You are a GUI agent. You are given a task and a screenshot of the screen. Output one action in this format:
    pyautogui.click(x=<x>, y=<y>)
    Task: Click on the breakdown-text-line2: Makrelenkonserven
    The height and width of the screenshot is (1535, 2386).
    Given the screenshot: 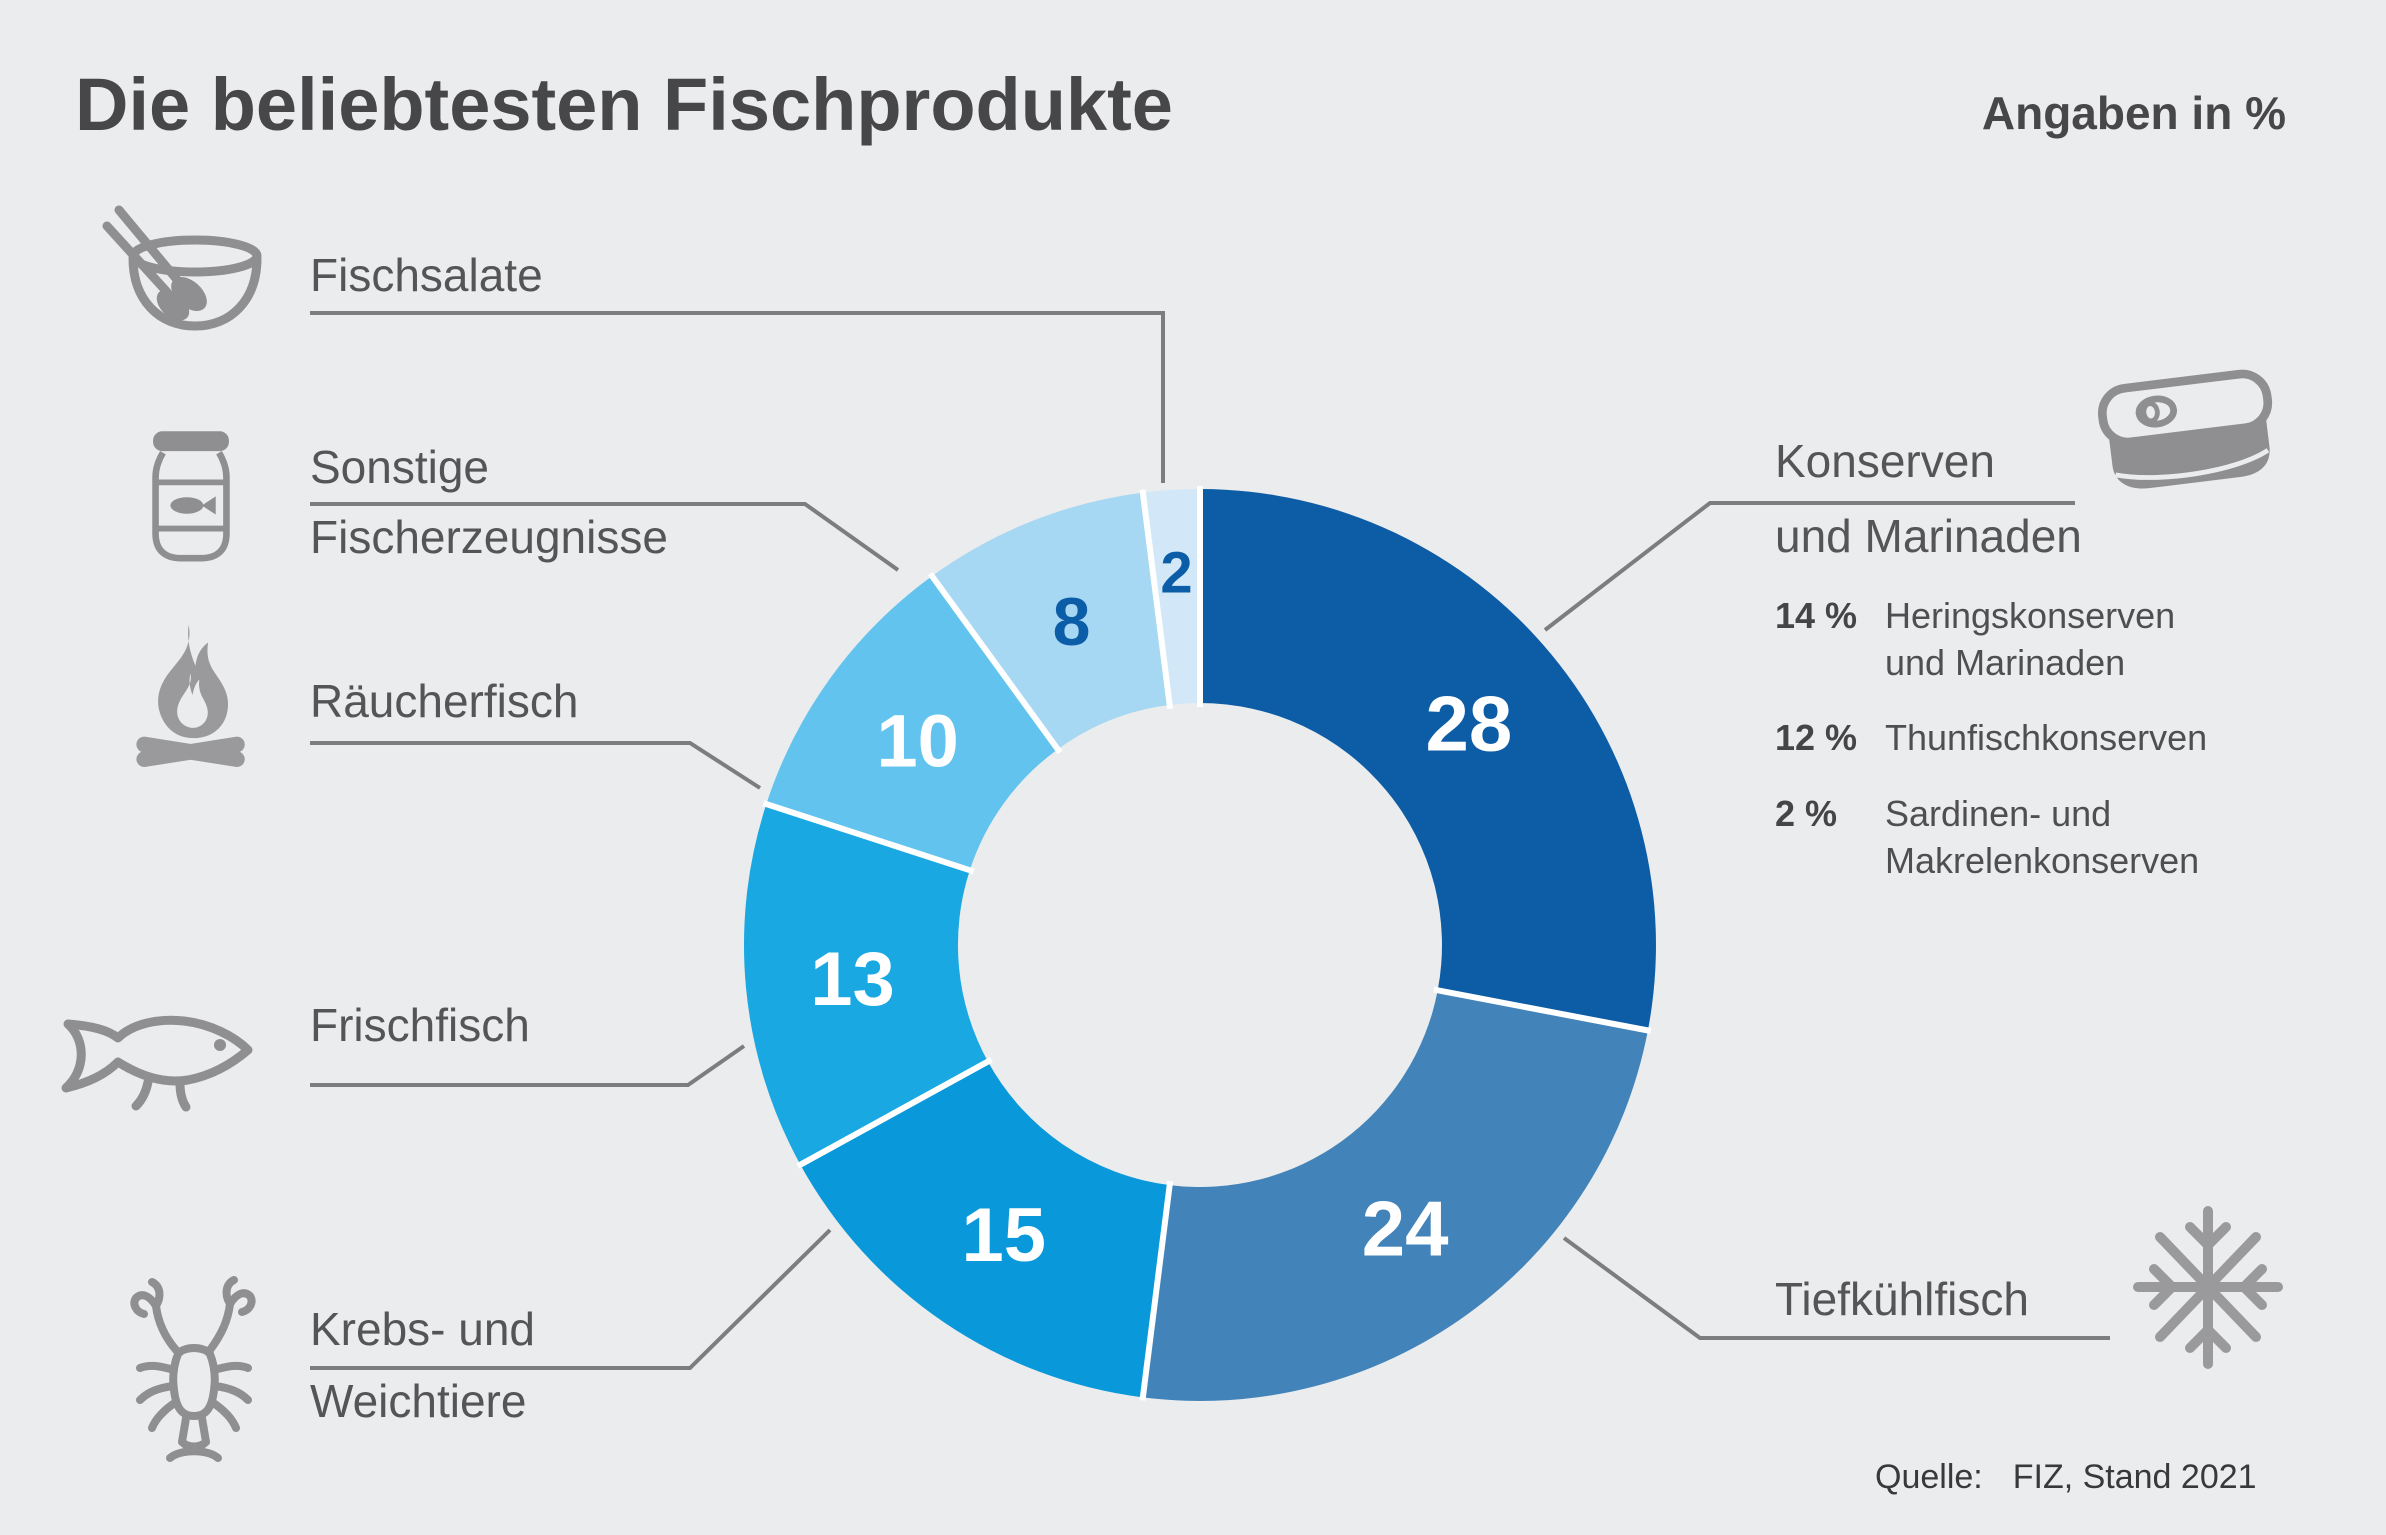 What is the action you would take?
    pyautogui.click(x=2042, y=860)
    